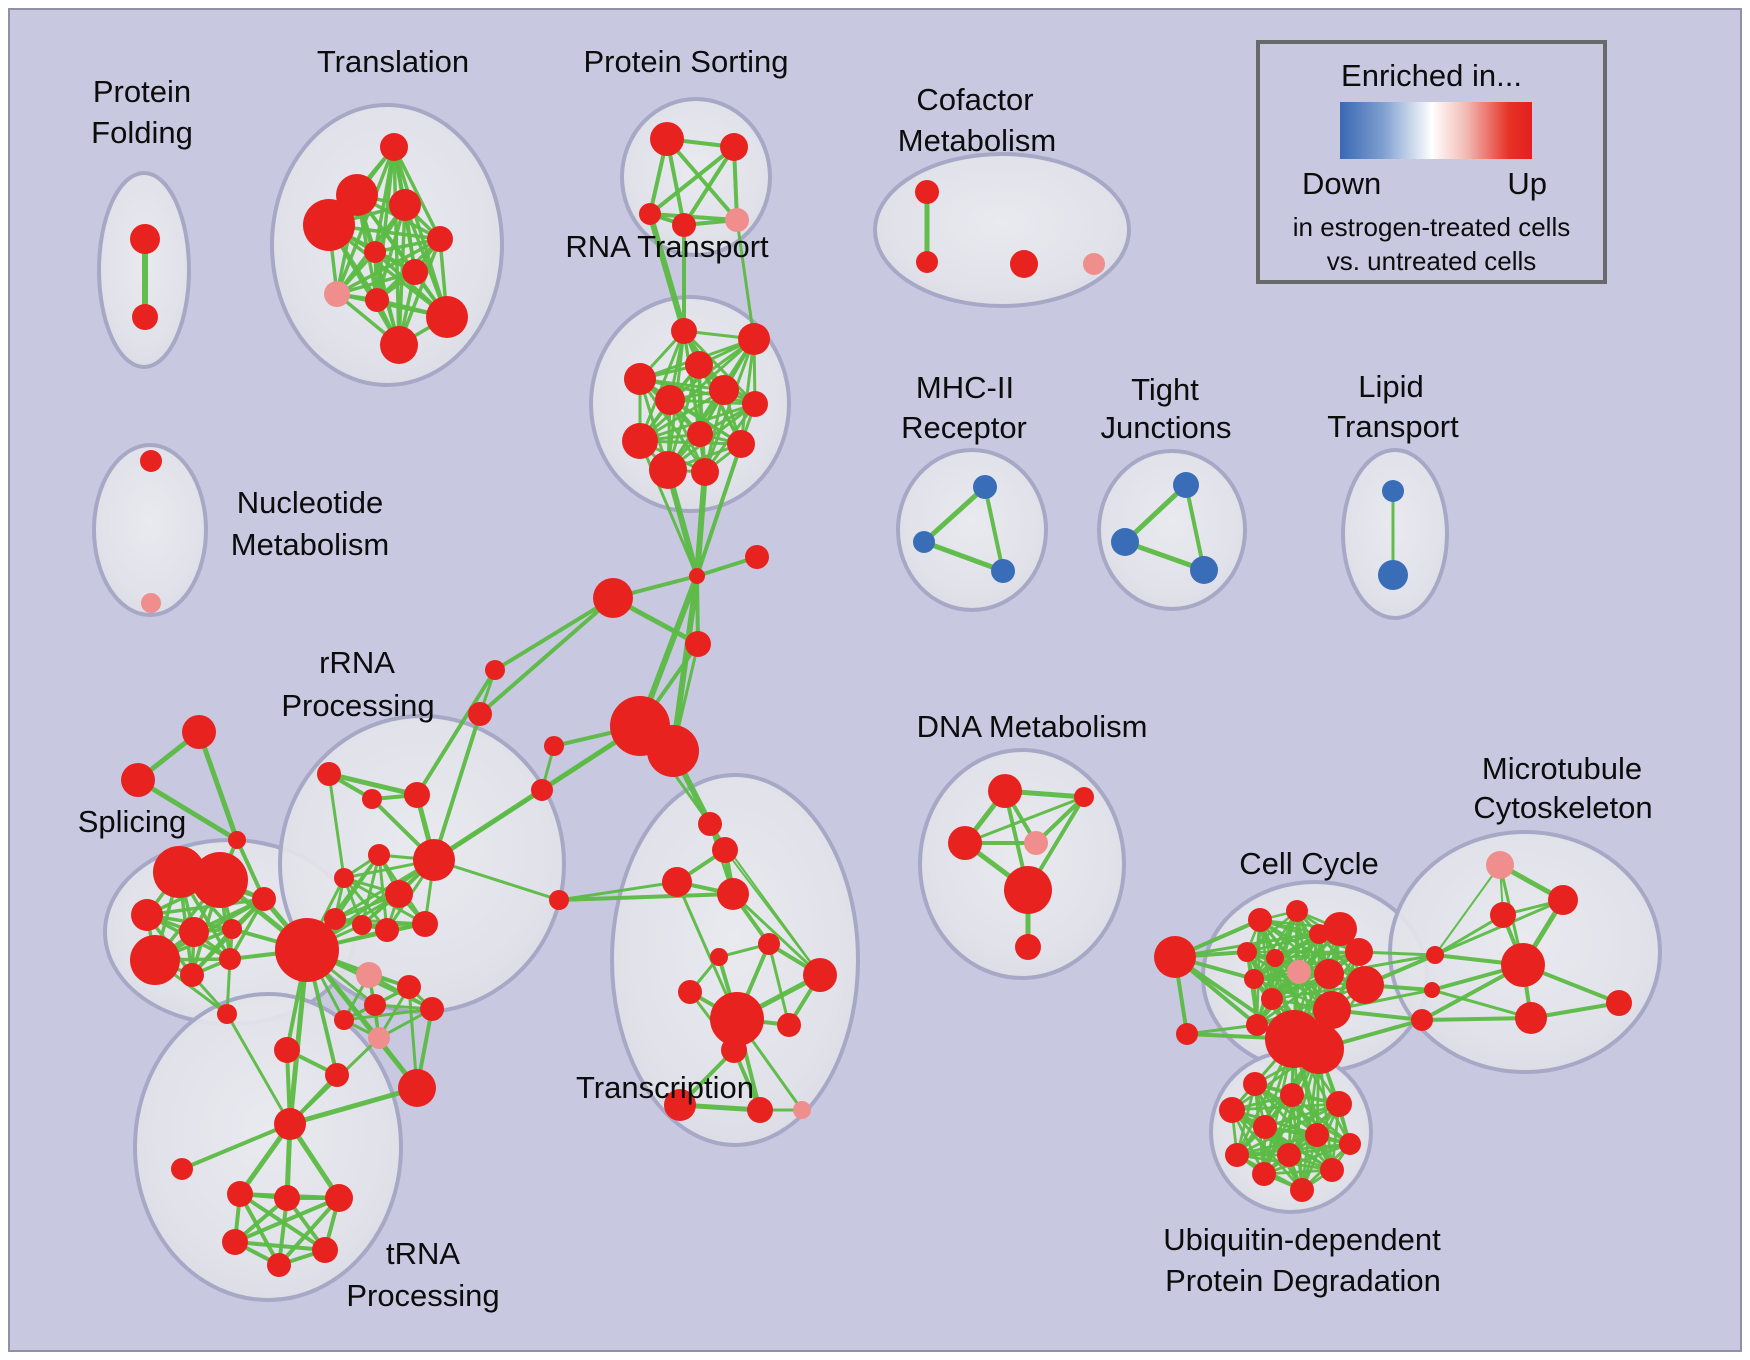 Image resolution: width=1750 pixels, height=1360 pixels. What do you see at coordinates (741, 444) in the screenshot?
I see `gene-set-node-rt9` at bounding box center [741, 444].